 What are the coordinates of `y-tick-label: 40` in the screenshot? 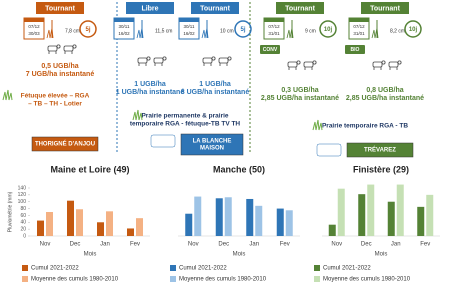 It's located at (23, 223).